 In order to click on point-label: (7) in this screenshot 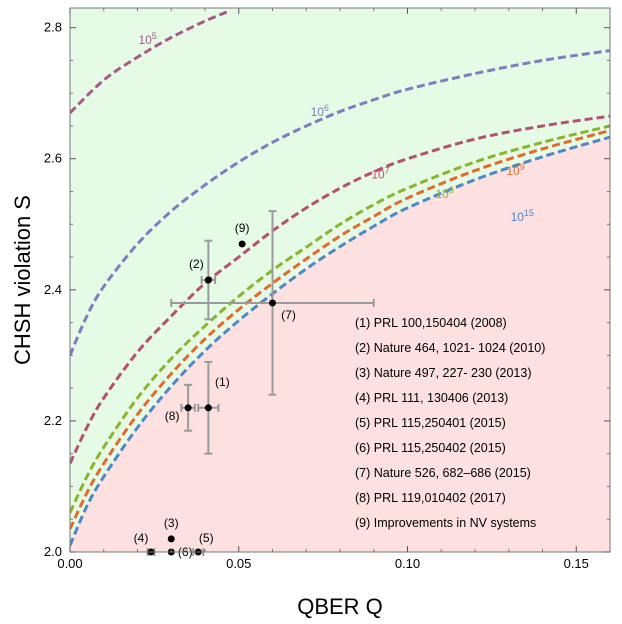, I will do `click(288, 315)`.